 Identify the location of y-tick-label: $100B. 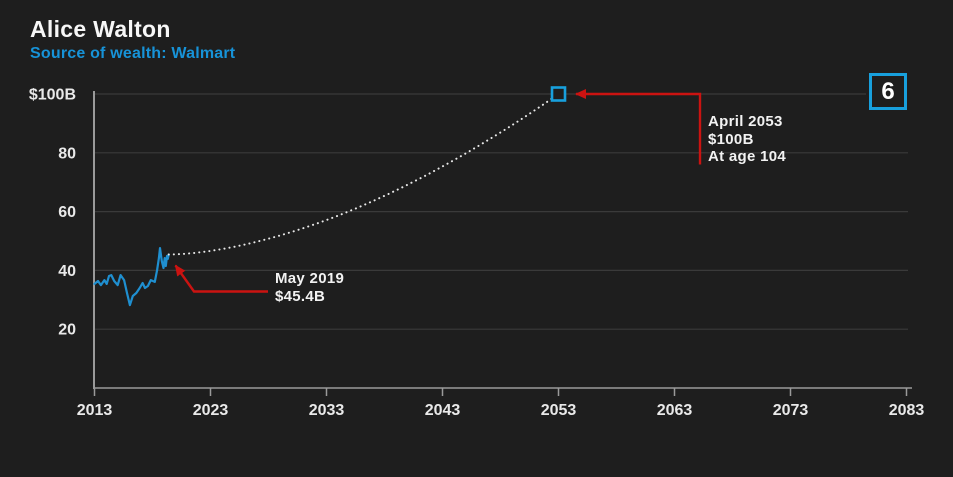
(52, 95).